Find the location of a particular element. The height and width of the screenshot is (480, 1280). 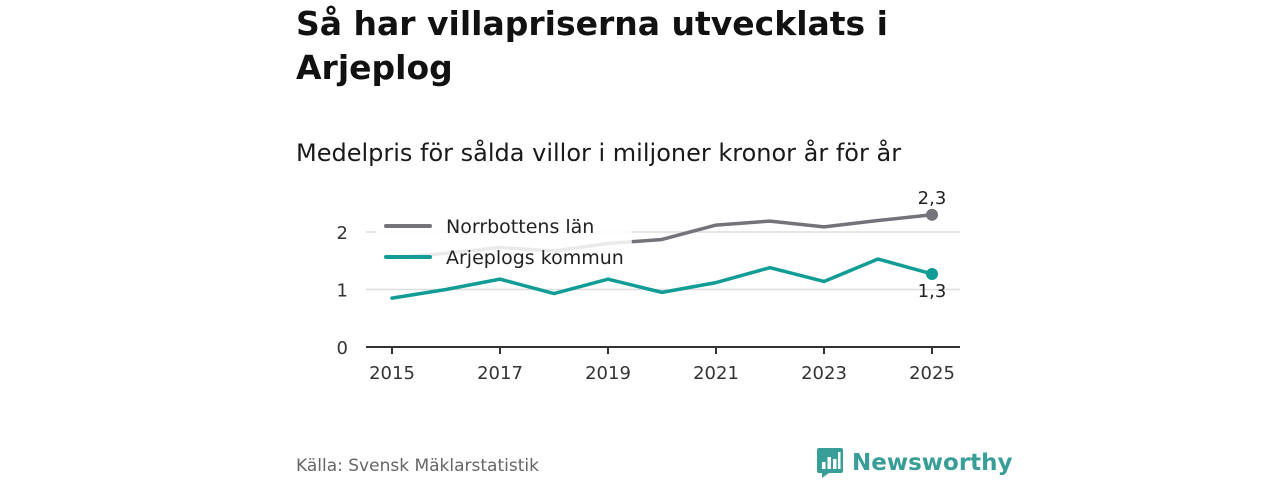

end-value-label-1: 1,3 is located at coordinates (932, 291).